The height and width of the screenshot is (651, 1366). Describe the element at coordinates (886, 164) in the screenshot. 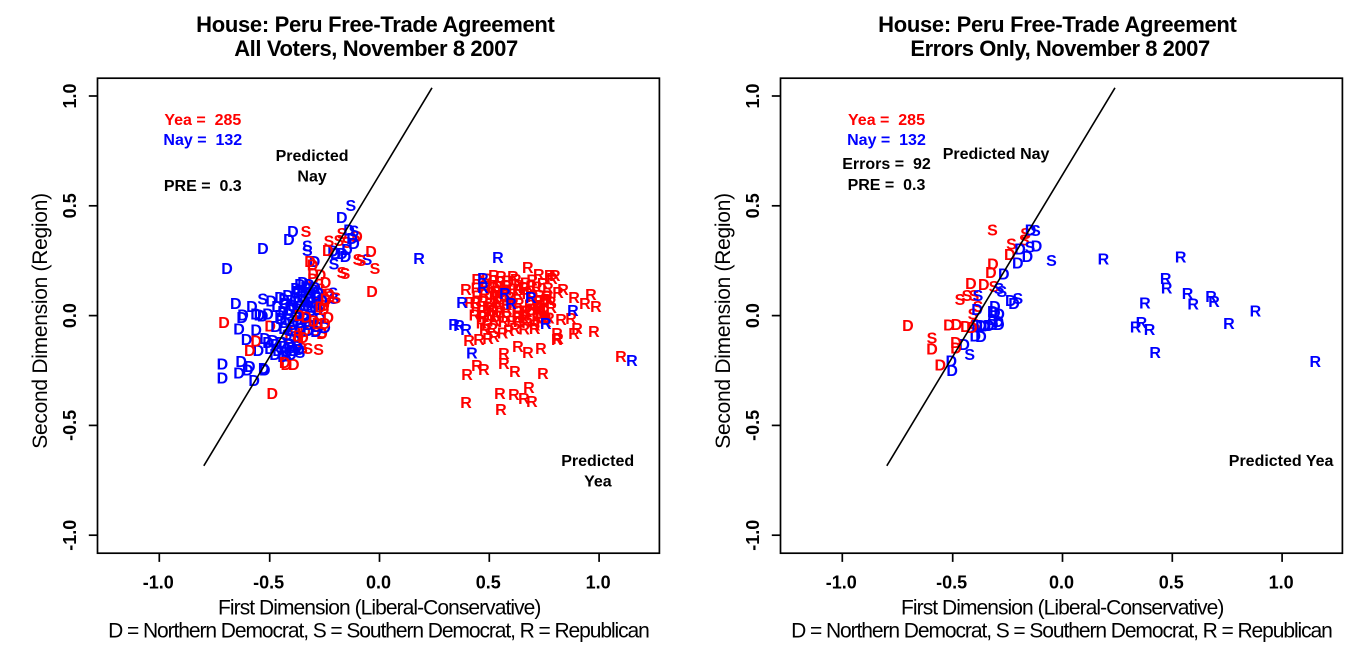

I see `svg-text: Errors = 92` at that location.